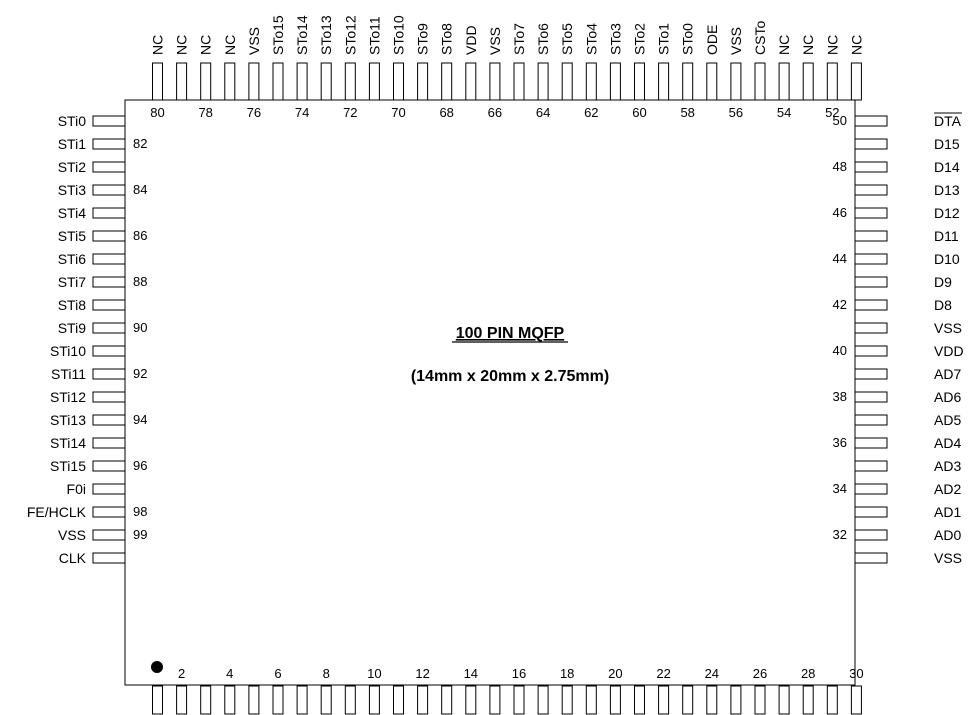  I want to click on top-pin-label-nc: NC, so click(856, 45).